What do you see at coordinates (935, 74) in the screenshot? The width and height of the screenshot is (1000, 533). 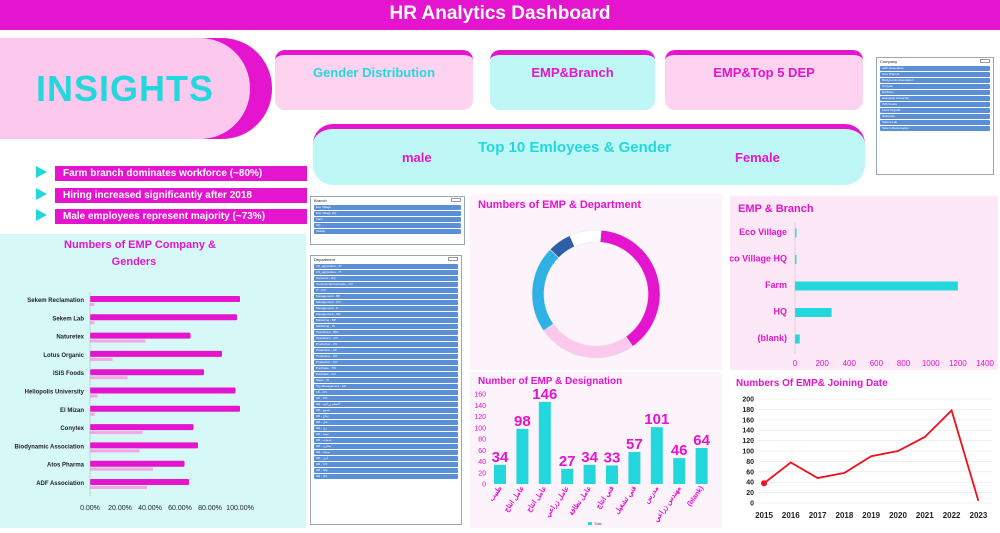 I see `slicer-item: Atos Pharma` at bounding box center [935, 74].